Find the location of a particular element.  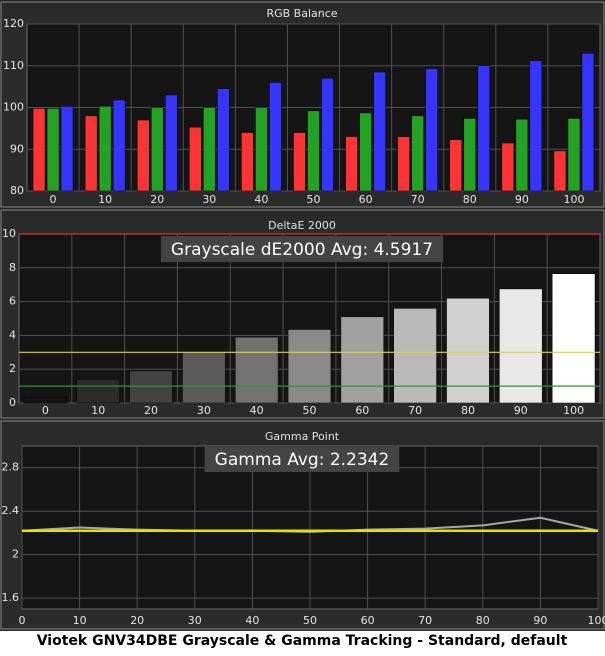

y-tick-label: 0 is located at coordinates (12, 402).